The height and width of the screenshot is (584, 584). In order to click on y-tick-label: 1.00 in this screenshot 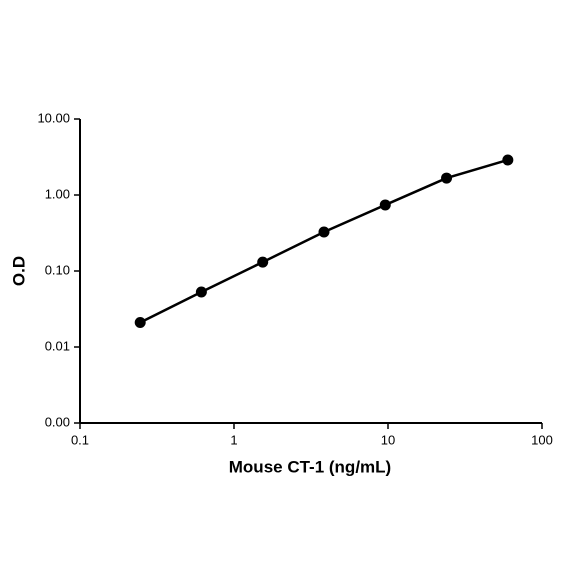, I will do `click(57, 193)`.